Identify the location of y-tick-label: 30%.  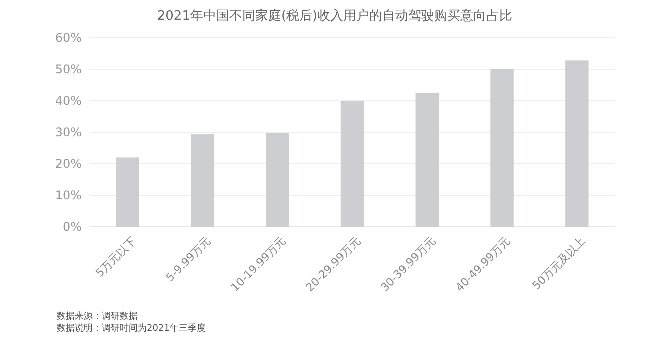
(68, 133).